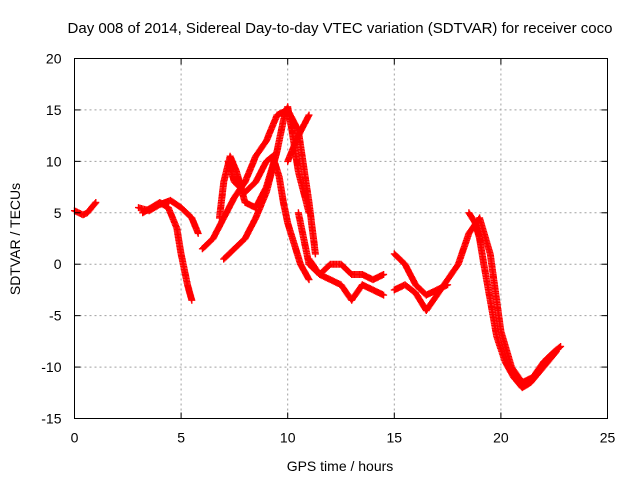 The height and width of the screenshot is (480, 640). I want to click on y-tick-label: 0, so click(58, 264).